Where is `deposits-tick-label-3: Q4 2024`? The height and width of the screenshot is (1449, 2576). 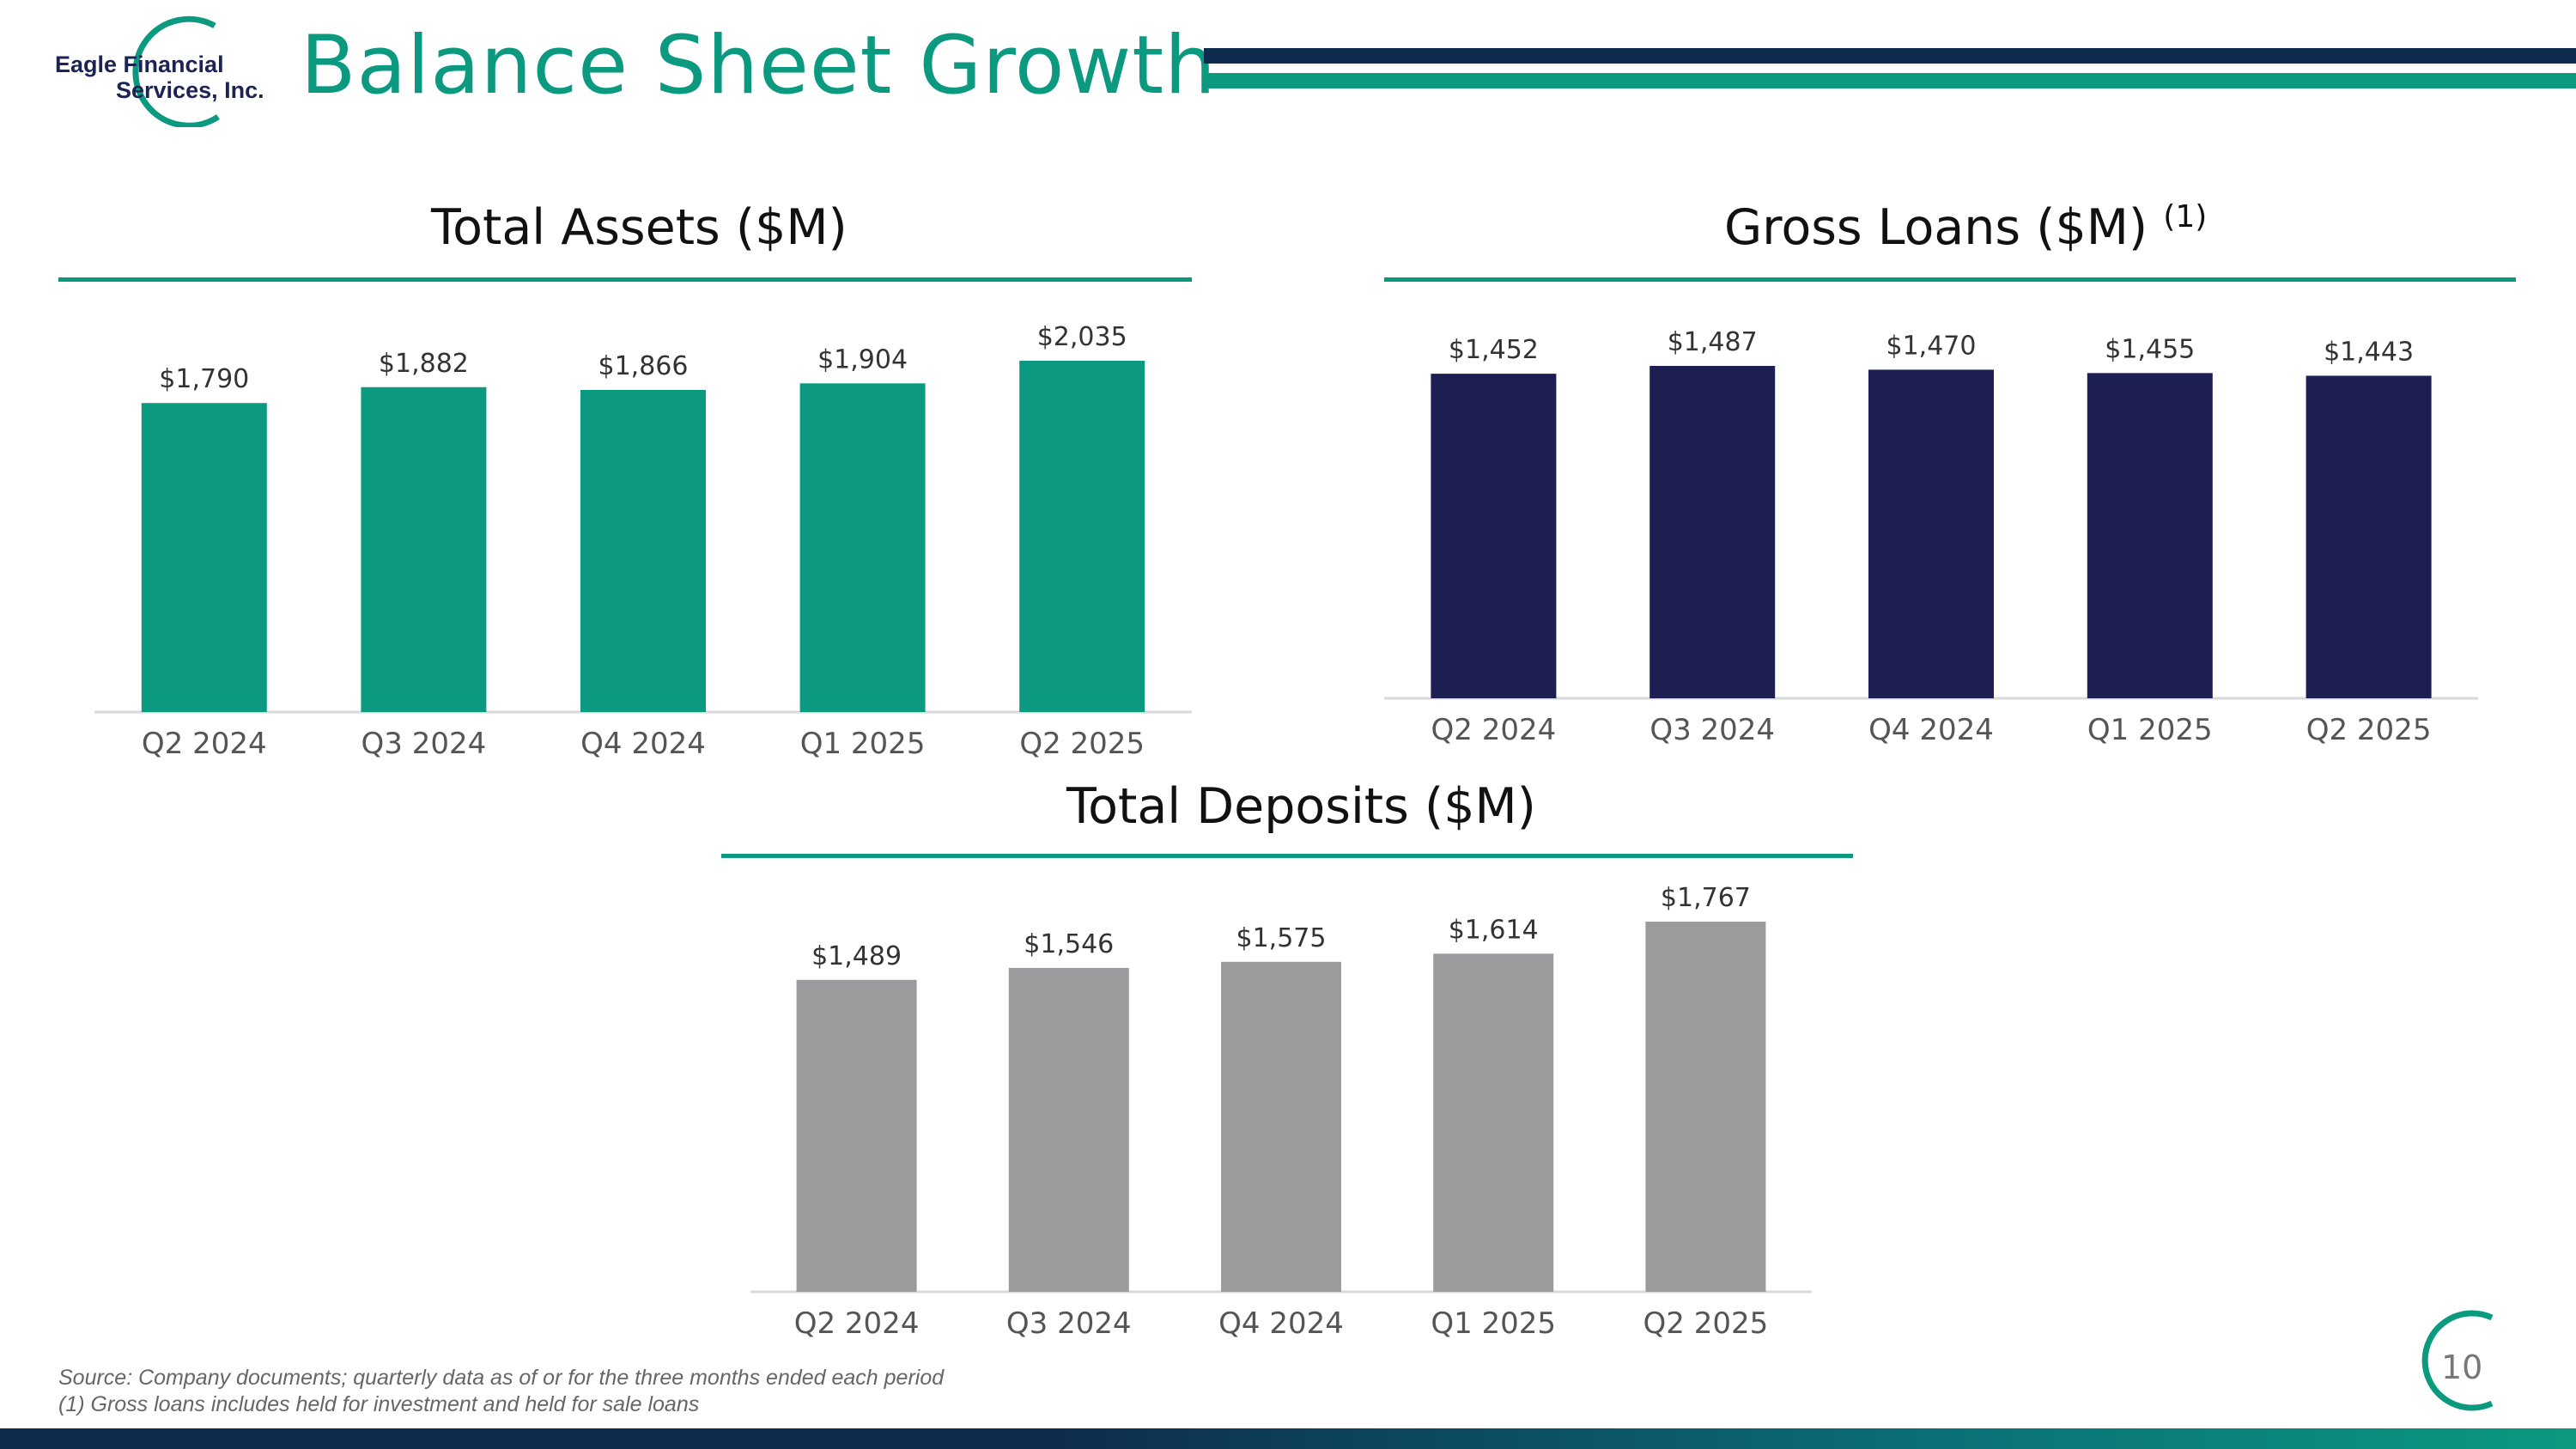
deposits-tick-label-3: Q4 2024 is located at coordinates (1281, 1323).